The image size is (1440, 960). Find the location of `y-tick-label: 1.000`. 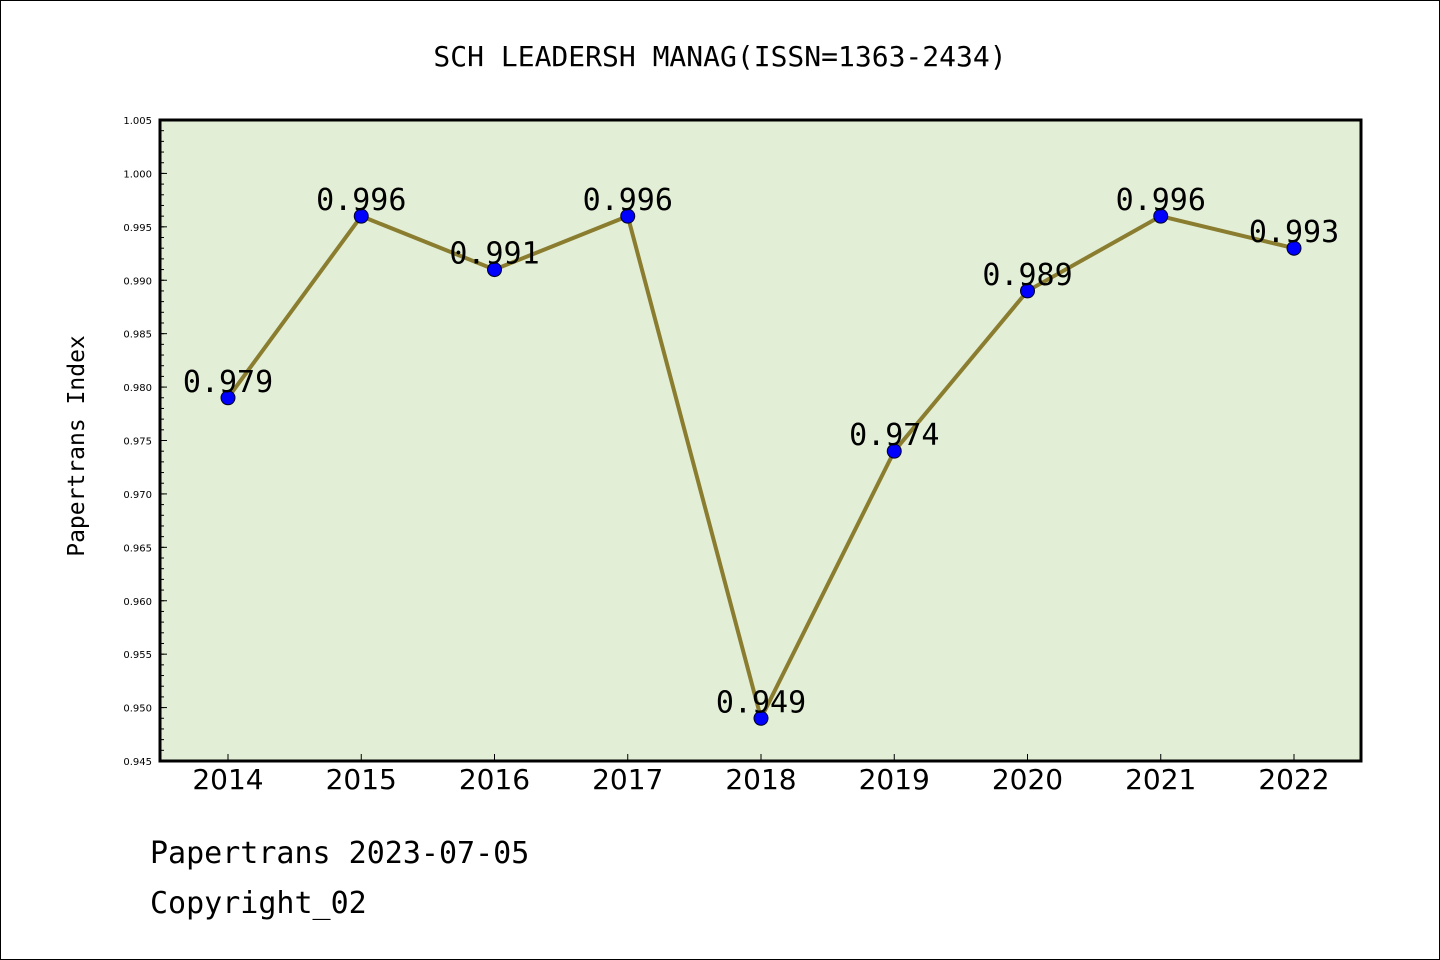

y-tick-label: 1.000 is located at coordinates (137, 174).